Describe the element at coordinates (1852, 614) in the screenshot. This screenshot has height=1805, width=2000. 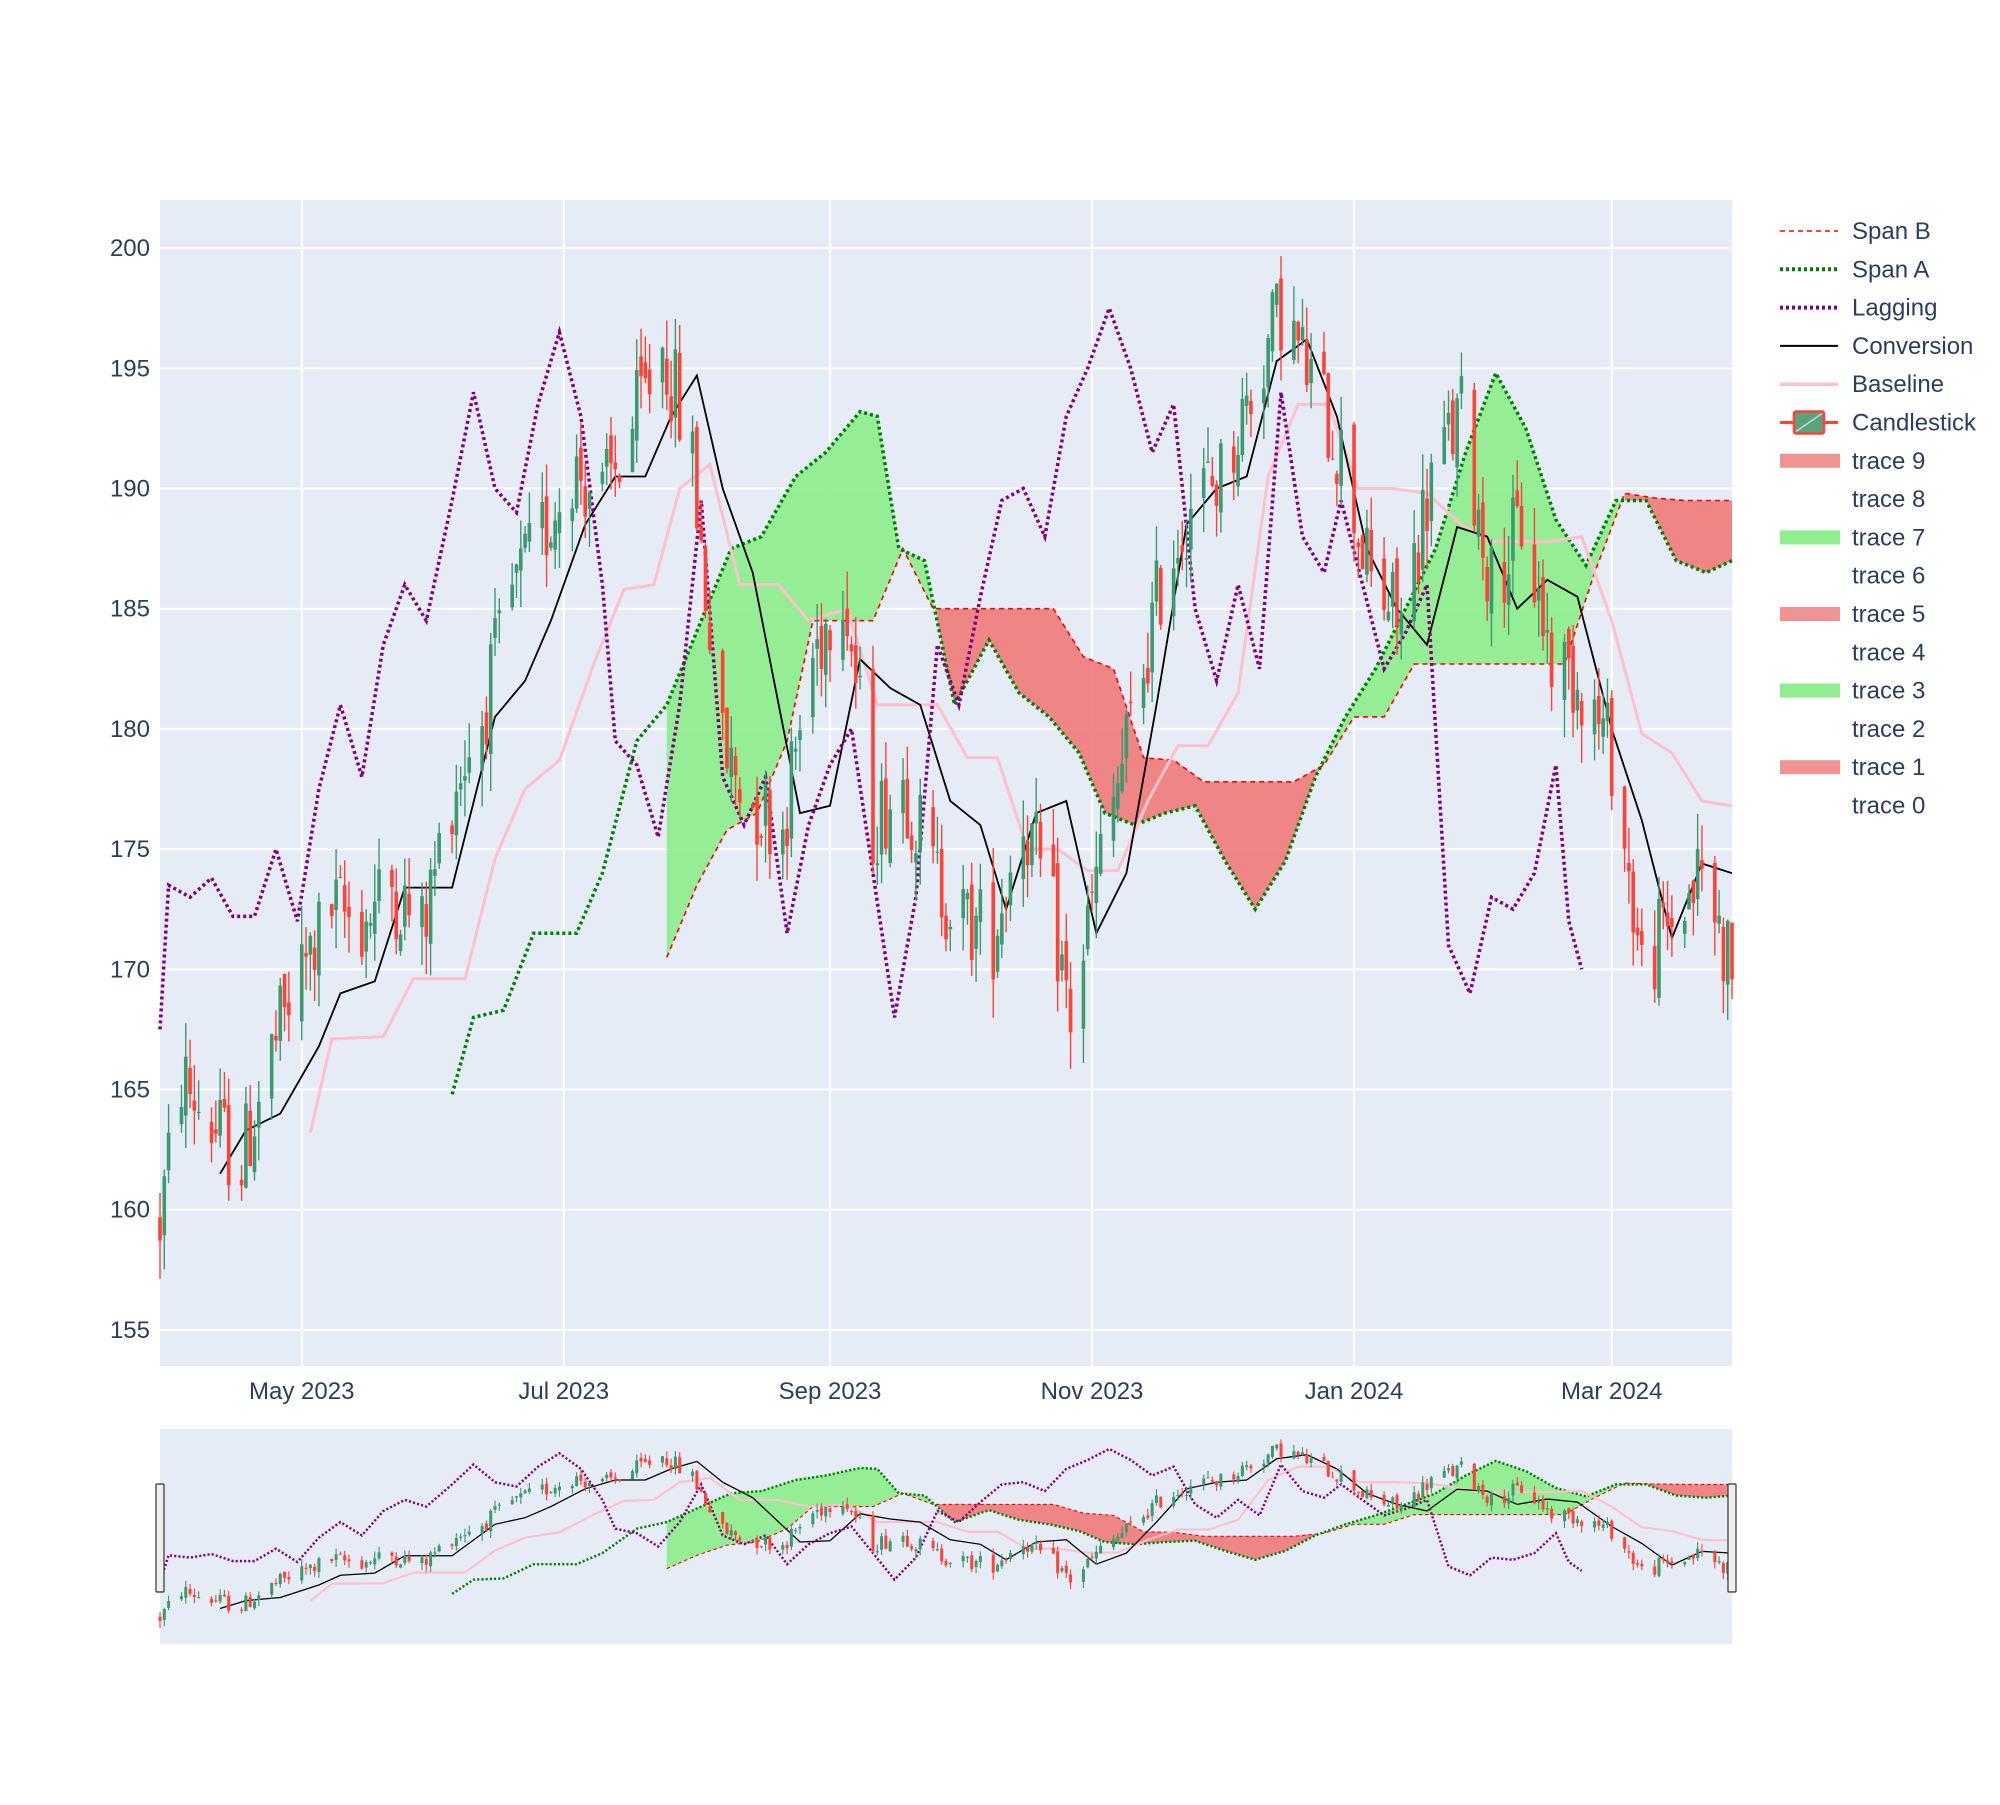
I see `legend-item-trace-5: trace 5` at that location.